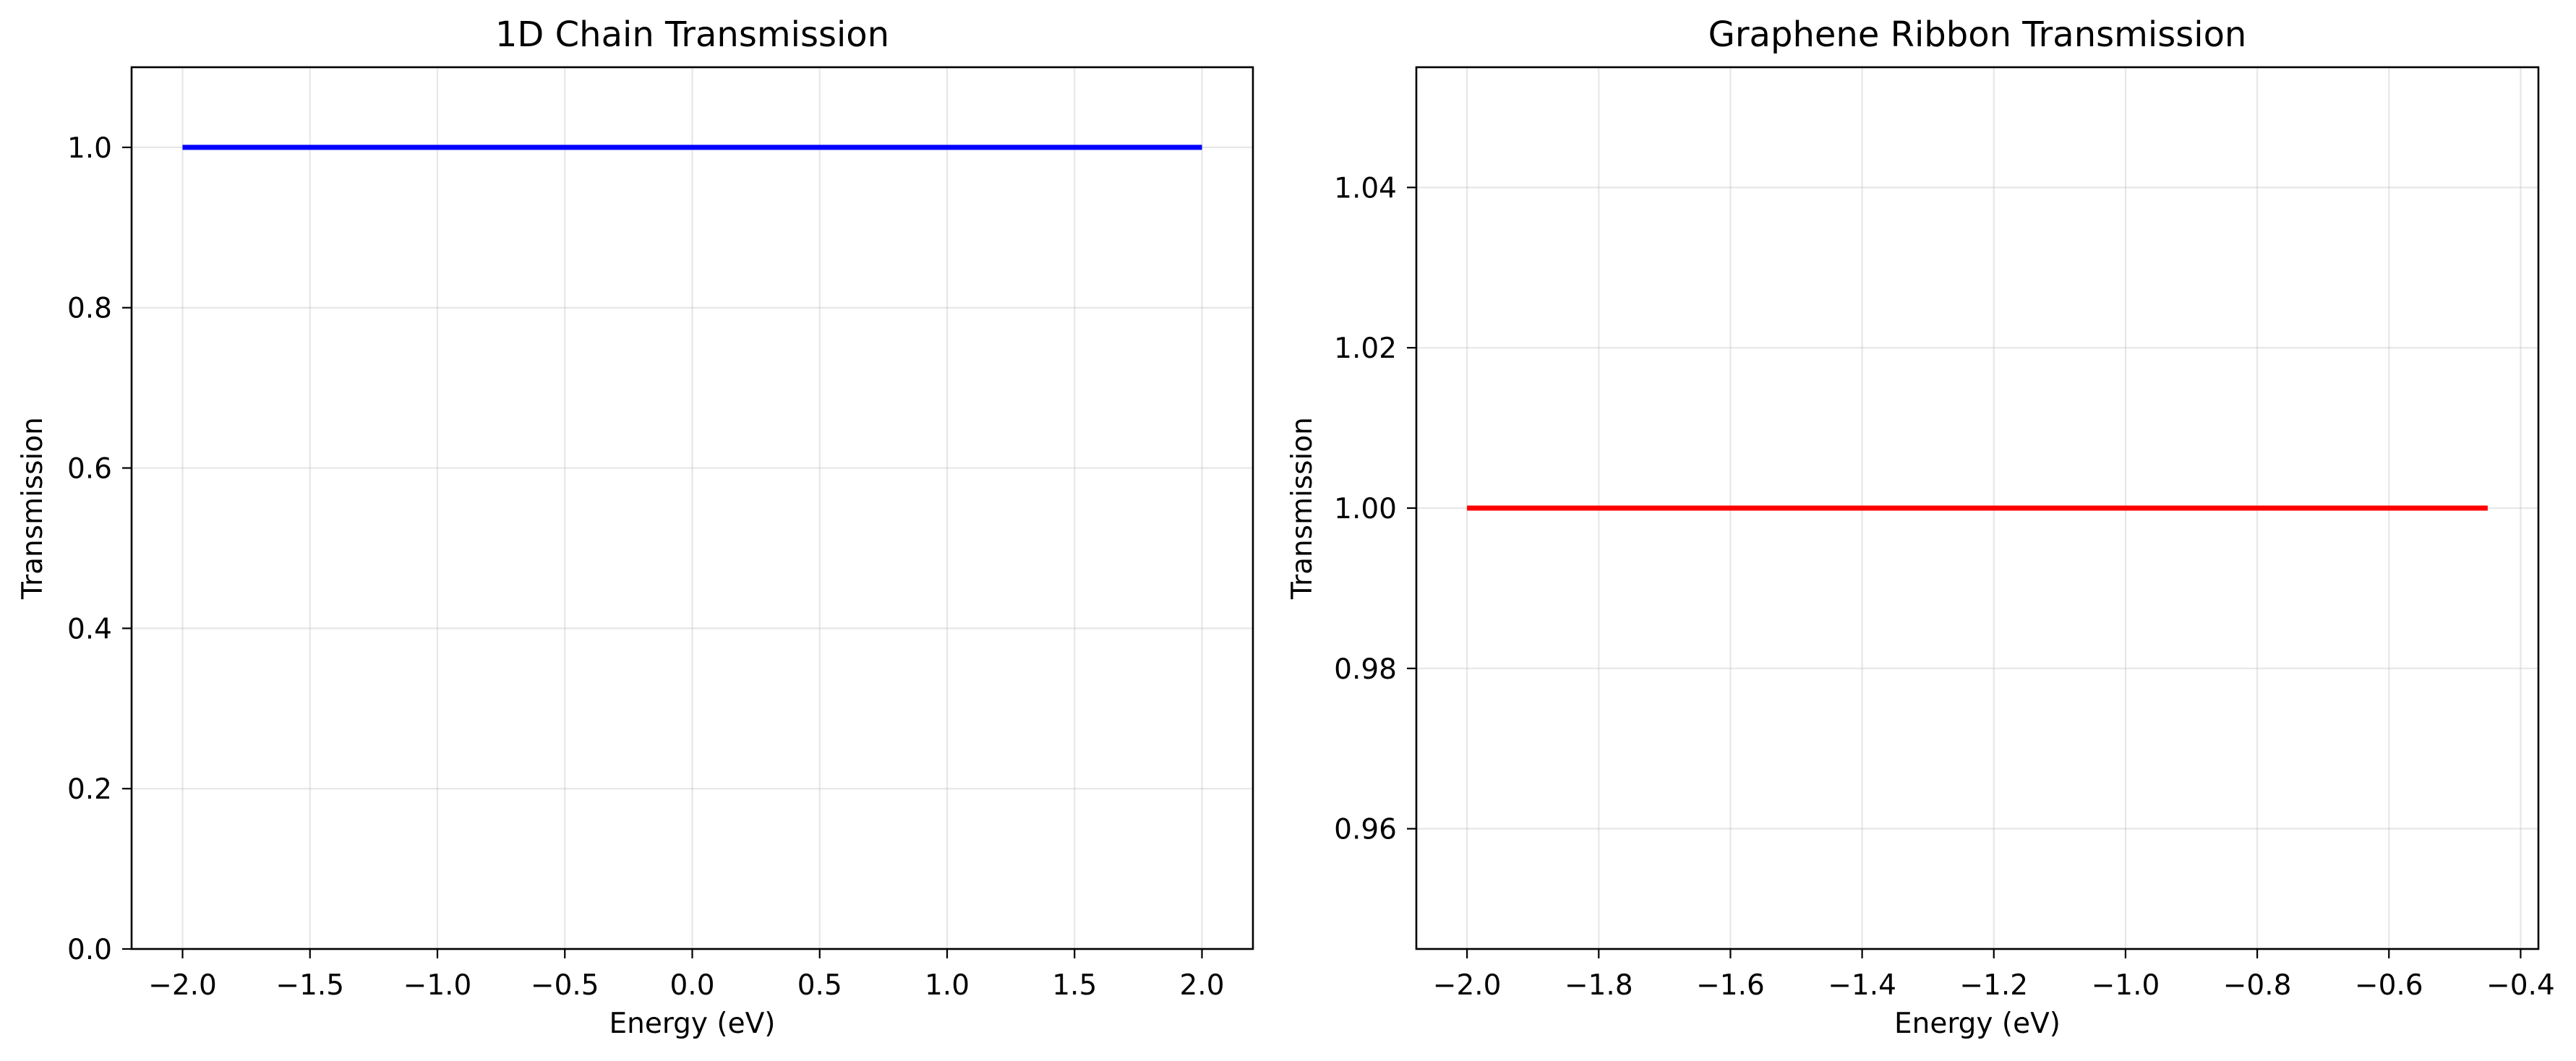  Describe the element at coordinates (692, 34) in the screenshot. I see `chart-title: 1D Chain Transmission` at that location.